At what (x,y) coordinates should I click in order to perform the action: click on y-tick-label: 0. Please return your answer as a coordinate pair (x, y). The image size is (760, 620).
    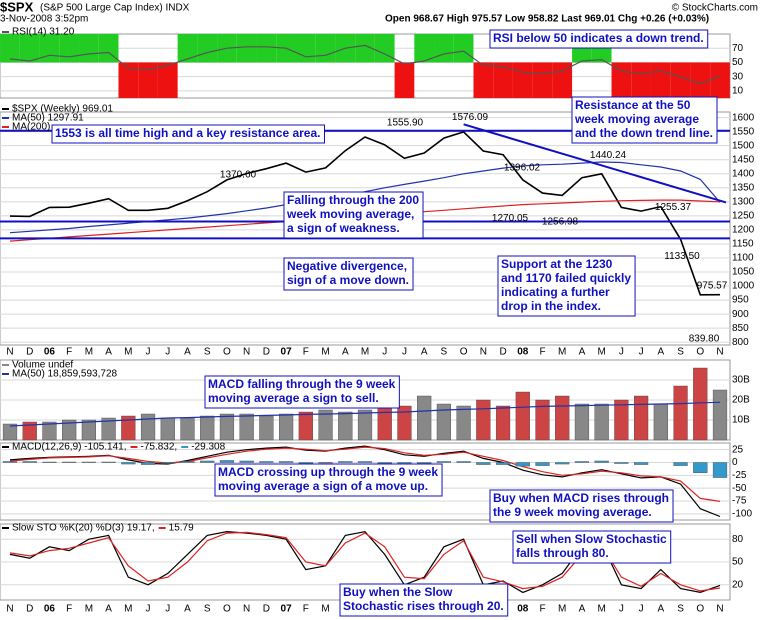
    Looking at the image, I should click on (735, 462).